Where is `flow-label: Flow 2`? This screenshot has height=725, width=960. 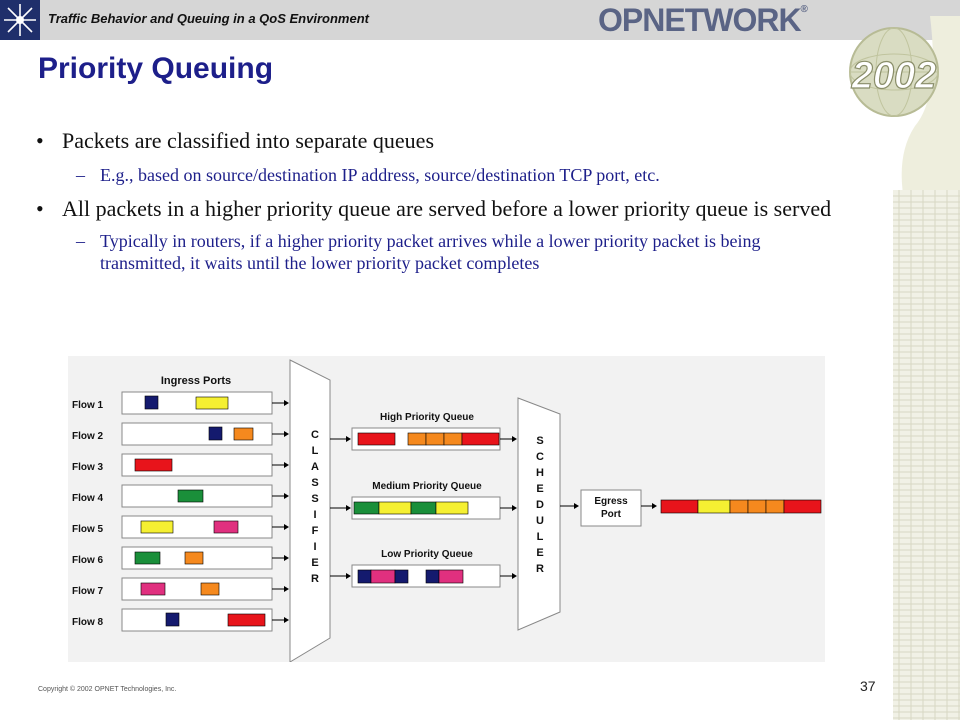
flow-label: Flow 2 is located at coordinates (88, 436).